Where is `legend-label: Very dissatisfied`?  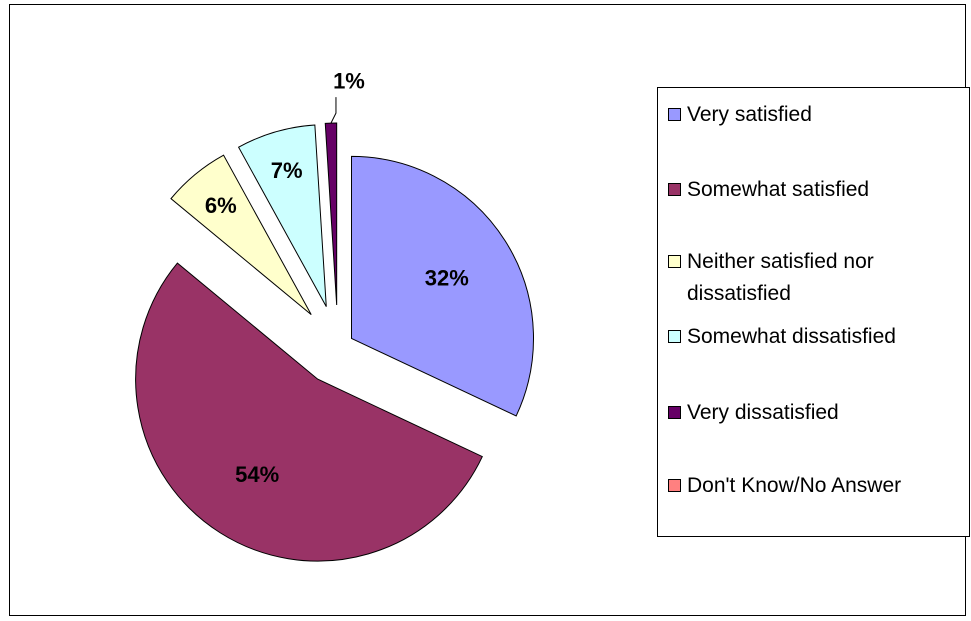
legend-label: Very dissatisfied is located at coordinates (763, 412).